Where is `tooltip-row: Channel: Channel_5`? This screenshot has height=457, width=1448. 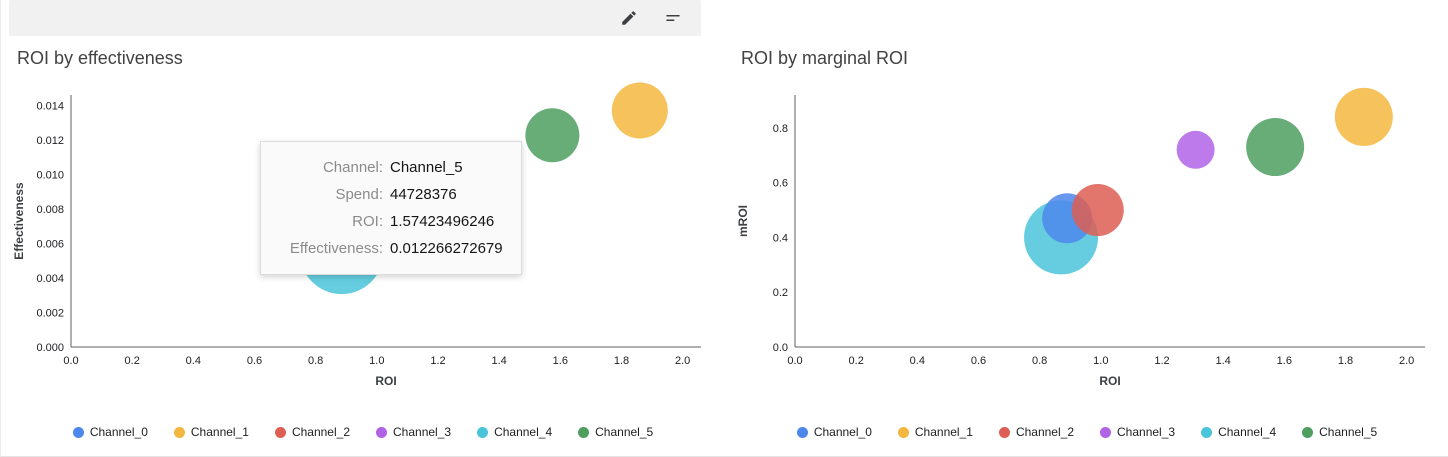 tooltip-row: Channel: Channel_5 is located at coordinates (389, 167).